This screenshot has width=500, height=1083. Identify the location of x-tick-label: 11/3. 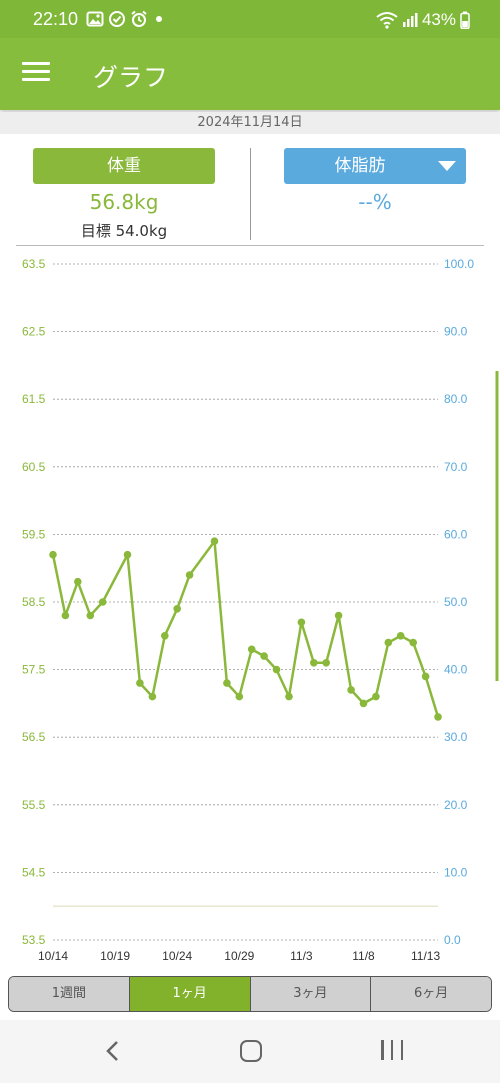
(301, 956).